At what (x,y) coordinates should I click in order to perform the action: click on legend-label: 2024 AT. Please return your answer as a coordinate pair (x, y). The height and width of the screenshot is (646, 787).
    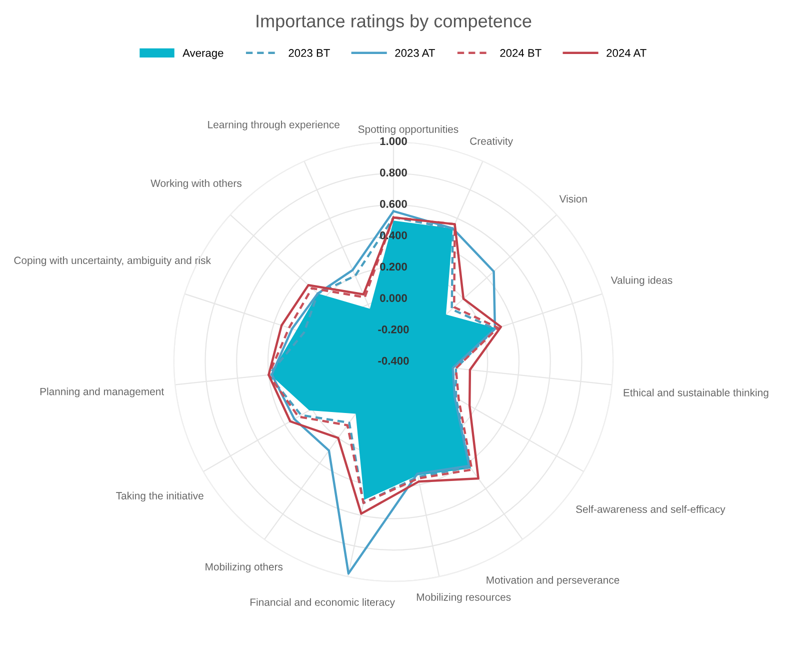
    Looking at the image, I should click on (626, 53).